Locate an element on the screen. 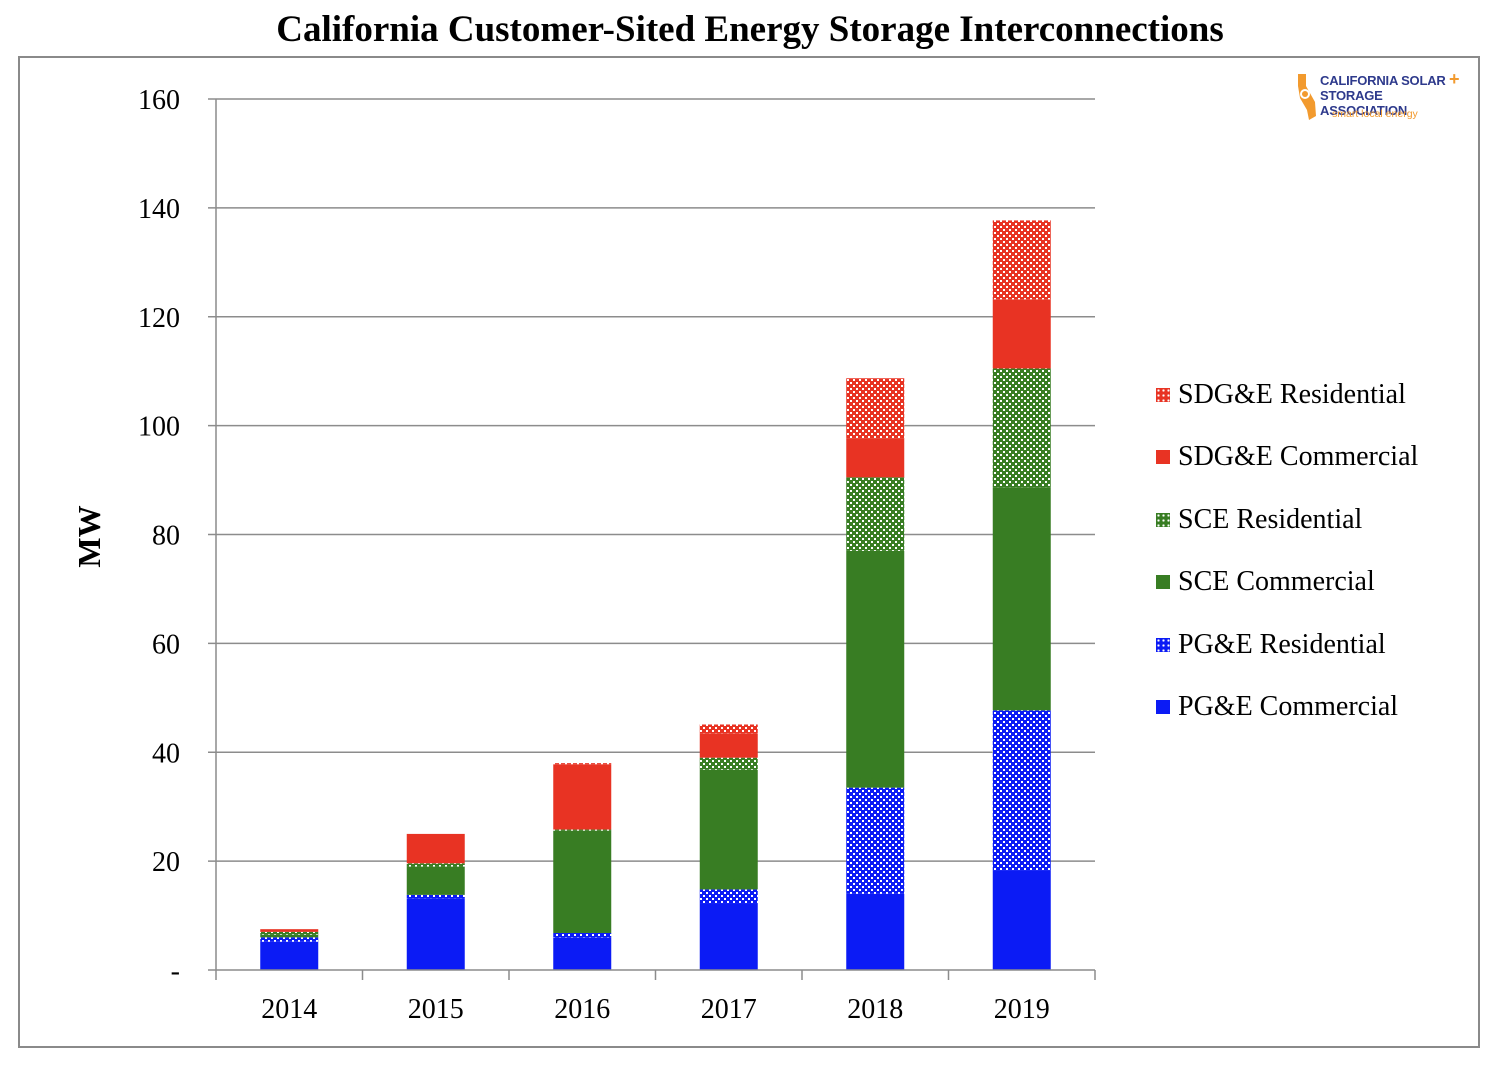 This screenshot has width=1504, height=1078. y-tick-label: 140 is located at coordinates (159, 209).